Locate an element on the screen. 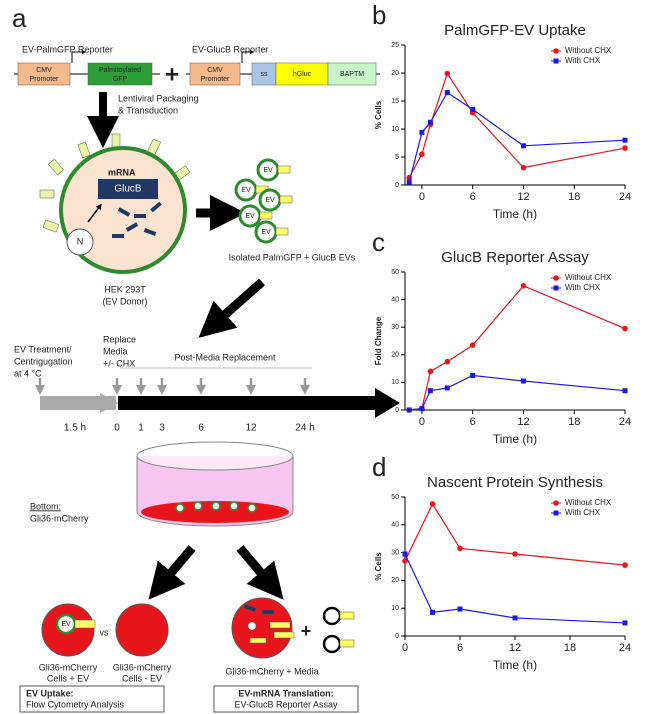 This screenshot has height=714, width=664. panel-label: b is located at coordinates (379, 15).